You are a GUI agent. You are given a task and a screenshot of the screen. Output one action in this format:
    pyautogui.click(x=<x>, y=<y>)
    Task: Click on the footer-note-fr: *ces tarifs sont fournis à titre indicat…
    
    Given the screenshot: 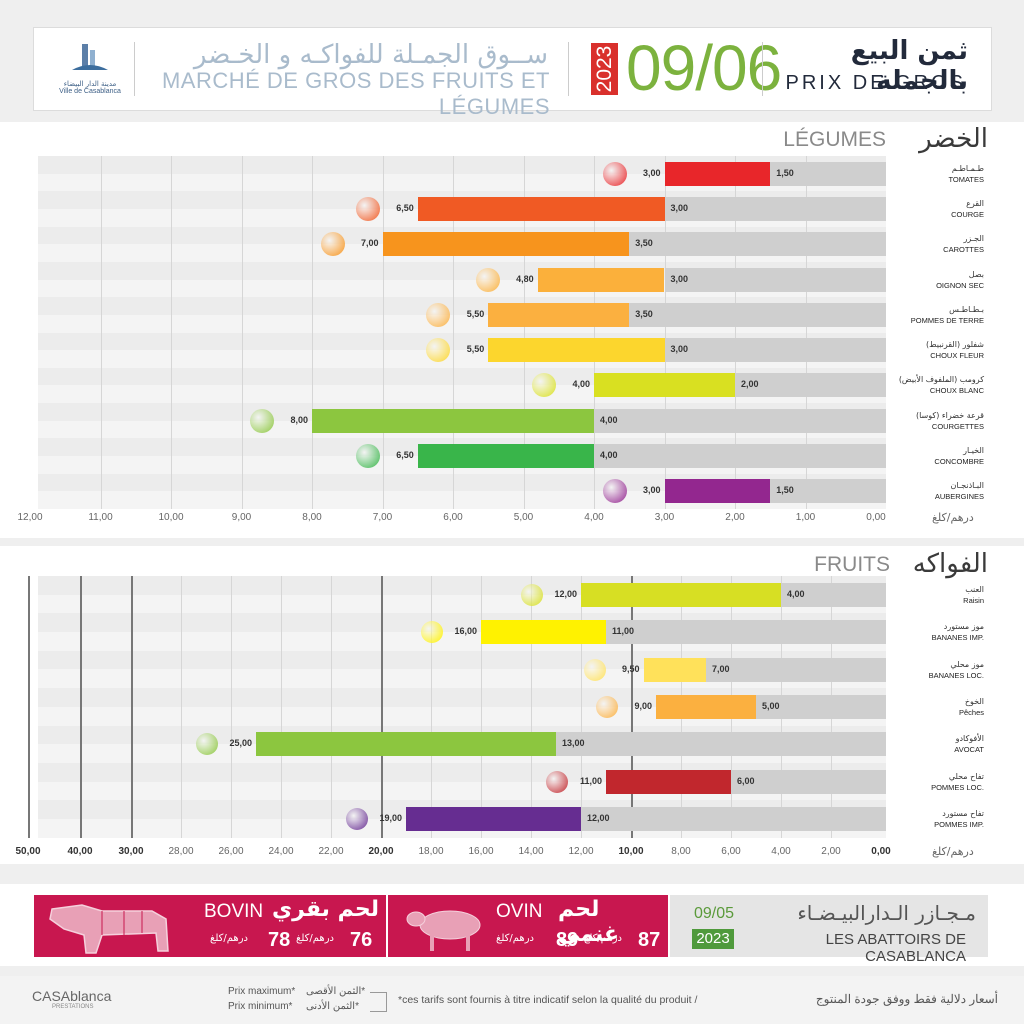 What is the action you would take?
    pyautogui.click(x=548, y=1000)
    